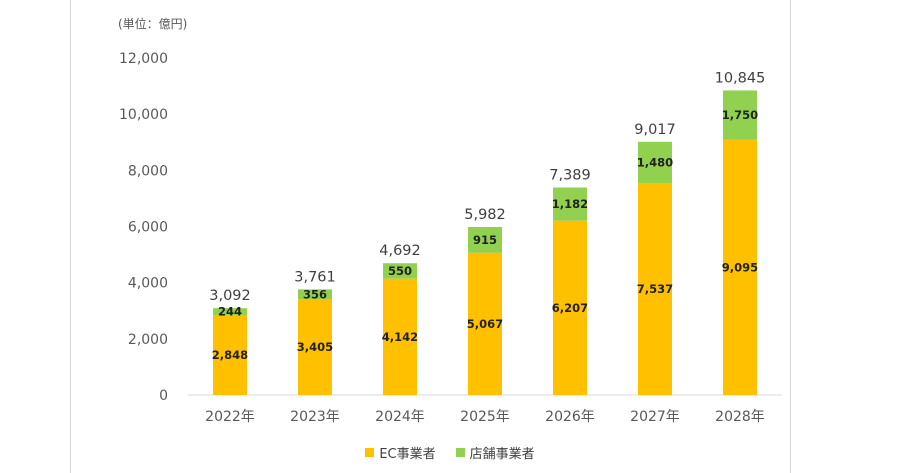 This screenshot has width=900, height=473. What do you see at coordinates (655, 130) in the screenshot?
I see `total-label: 9,017` at bounding box center [655, 130].